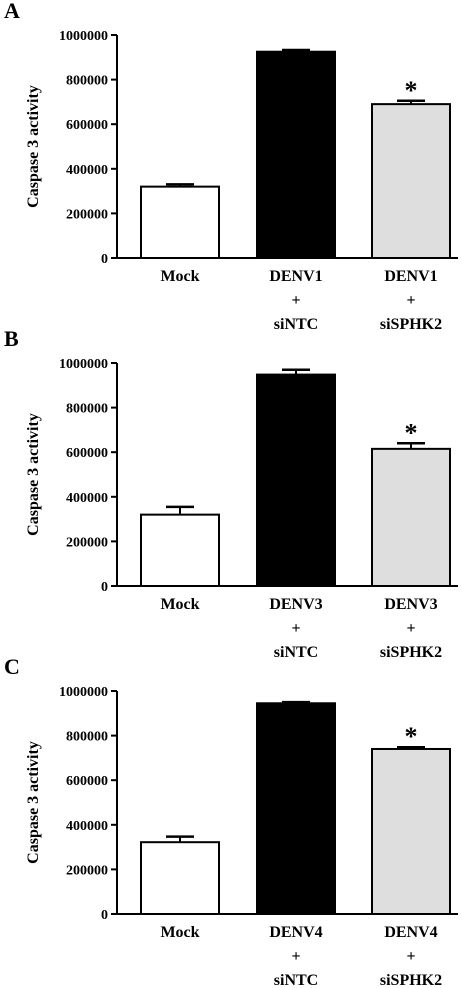  I want to click on panel-letter: B, so click(11, 338).